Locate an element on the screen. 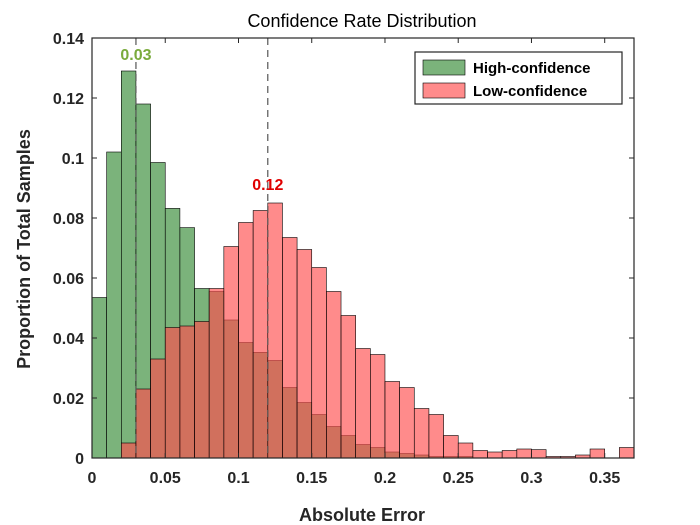  x-tick-label: 0 is located at coordinates (92, 478).